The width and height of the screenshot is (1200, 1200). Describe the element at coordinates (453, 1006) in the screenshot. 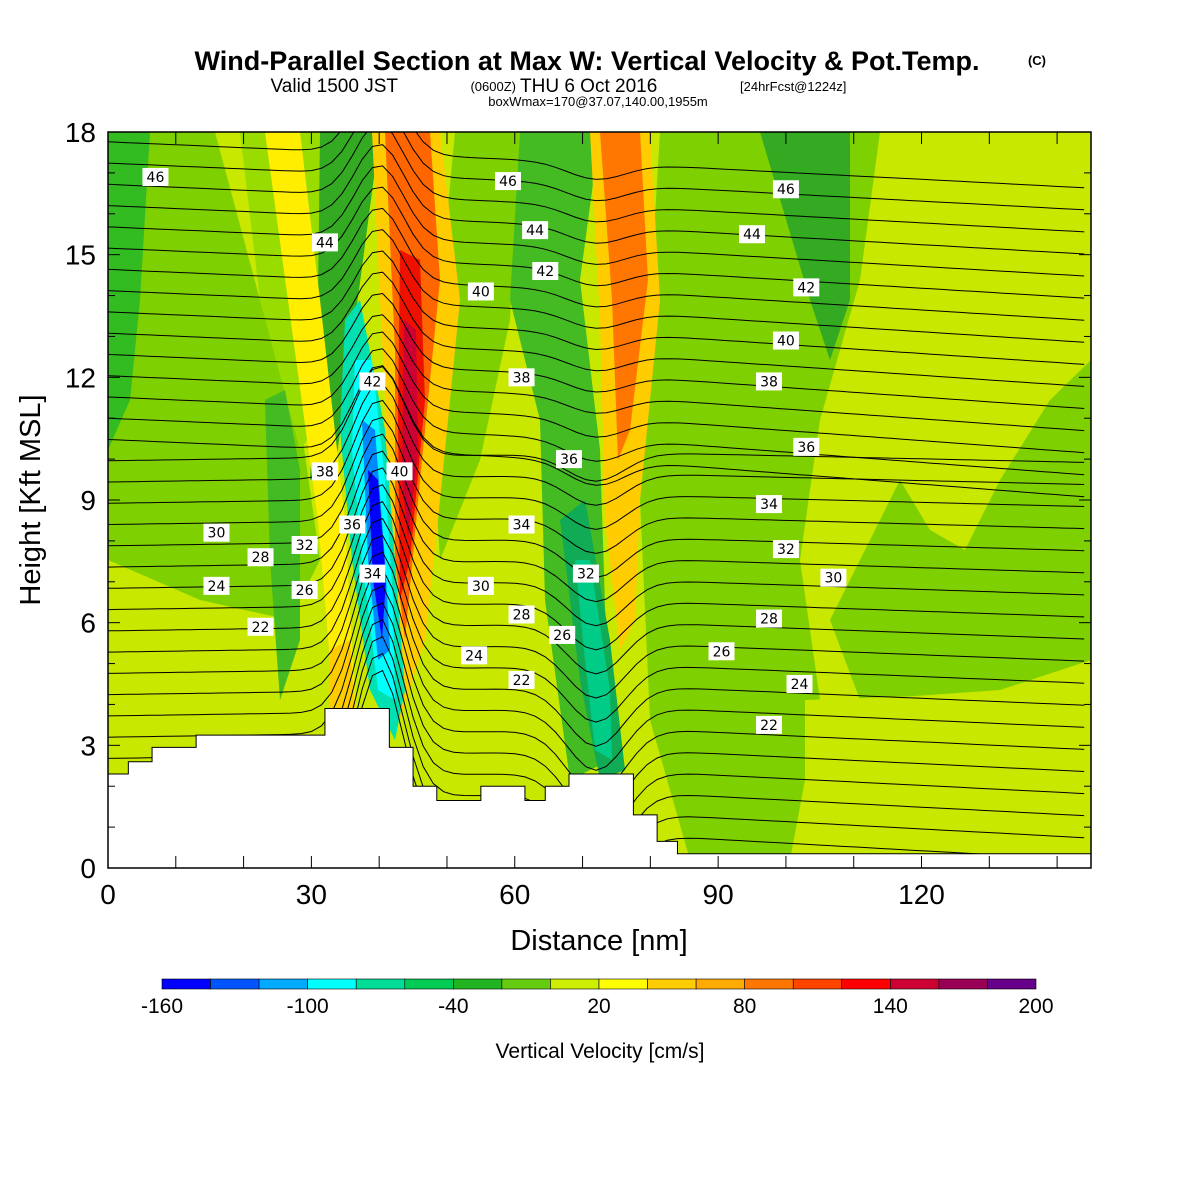

I see `colorbar-tick-label: -40` at that location.